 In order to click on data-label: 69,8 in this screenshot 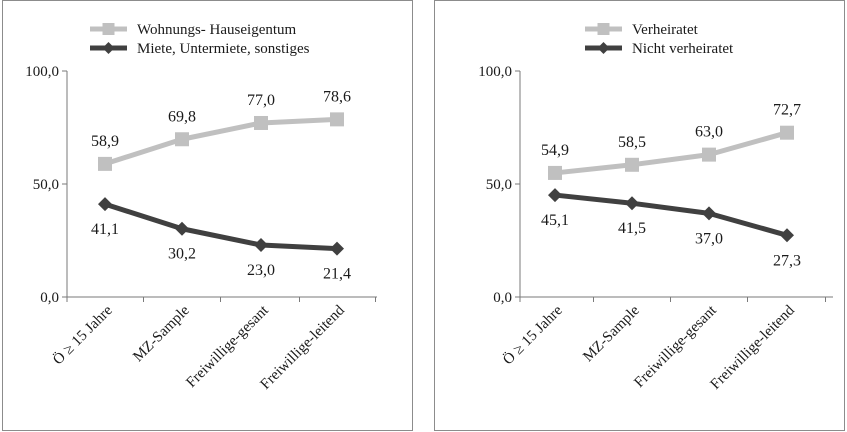, I will do `click(182, 116)`.